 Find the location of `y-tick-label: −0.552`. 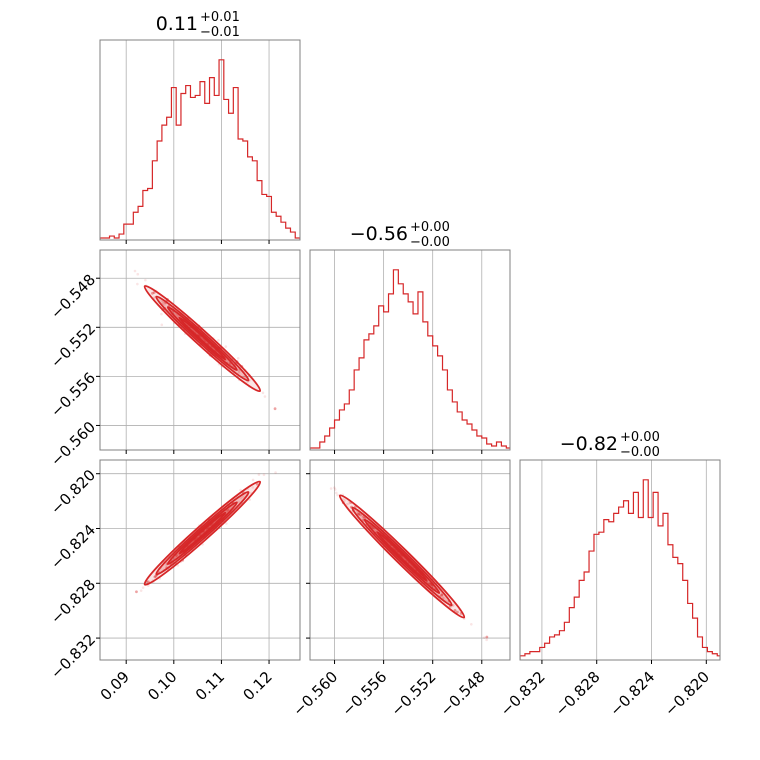

y-tick-label: −0.552 is located at coordinates (73, 346).